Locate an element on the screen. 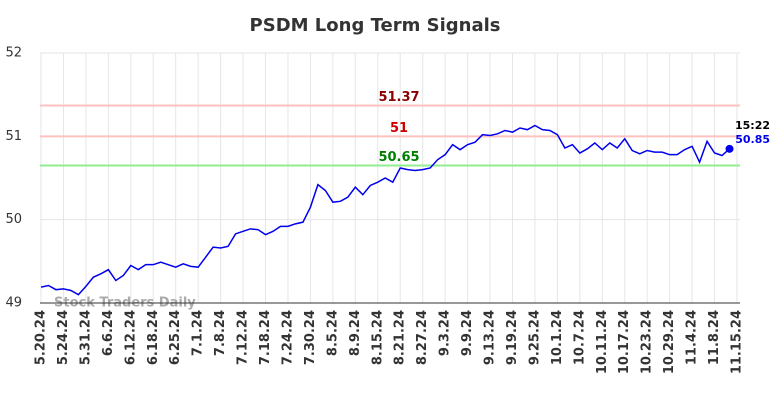  x-tick-label: 9.13.24 is located at coordinates (490, 337).